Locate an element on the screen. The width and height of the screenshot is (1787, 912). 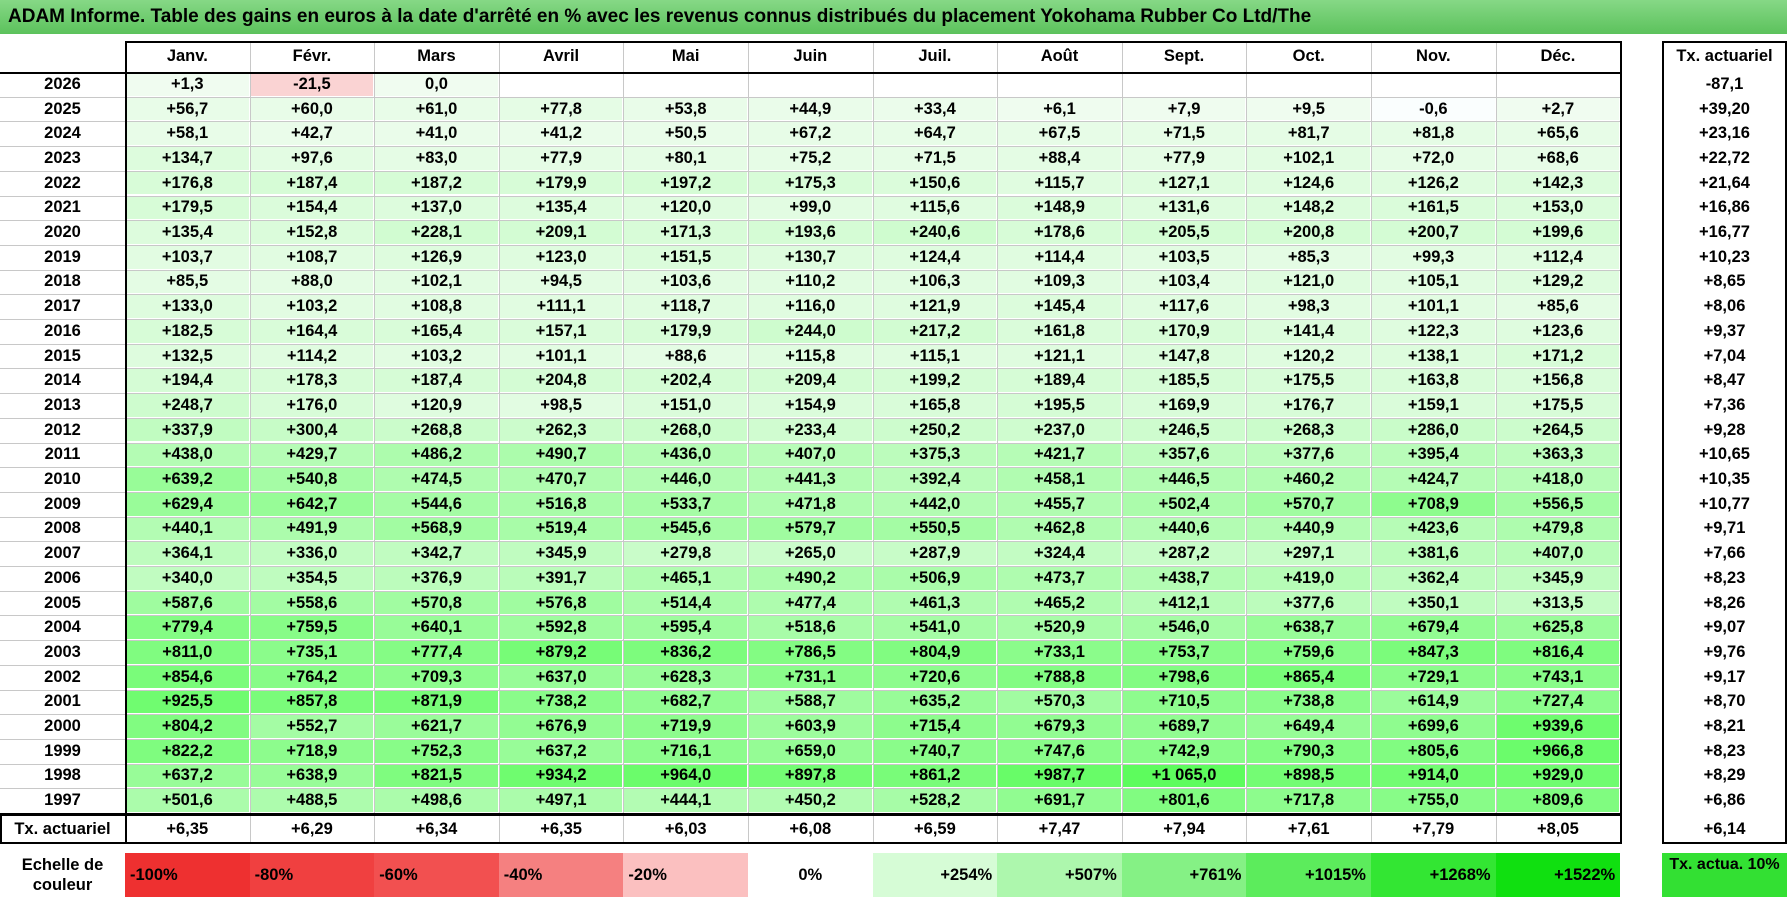
gain-cell: +966,8 is located at coordinates (1558, 751).